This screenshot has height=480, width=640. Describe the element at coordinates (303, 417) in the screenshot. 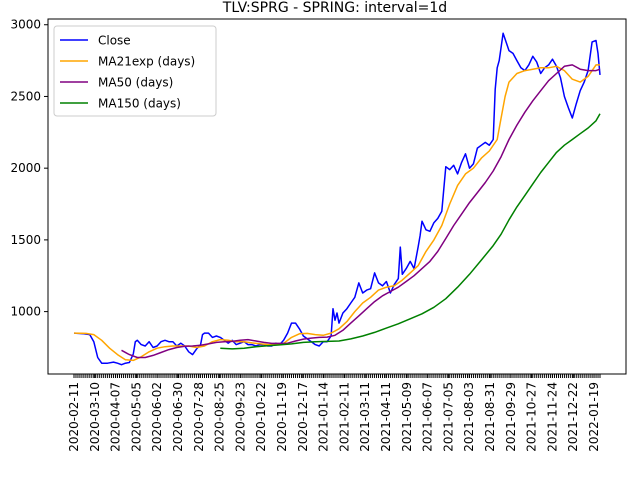

I see `x-tick-label-11: 2020-12-17` at that location.